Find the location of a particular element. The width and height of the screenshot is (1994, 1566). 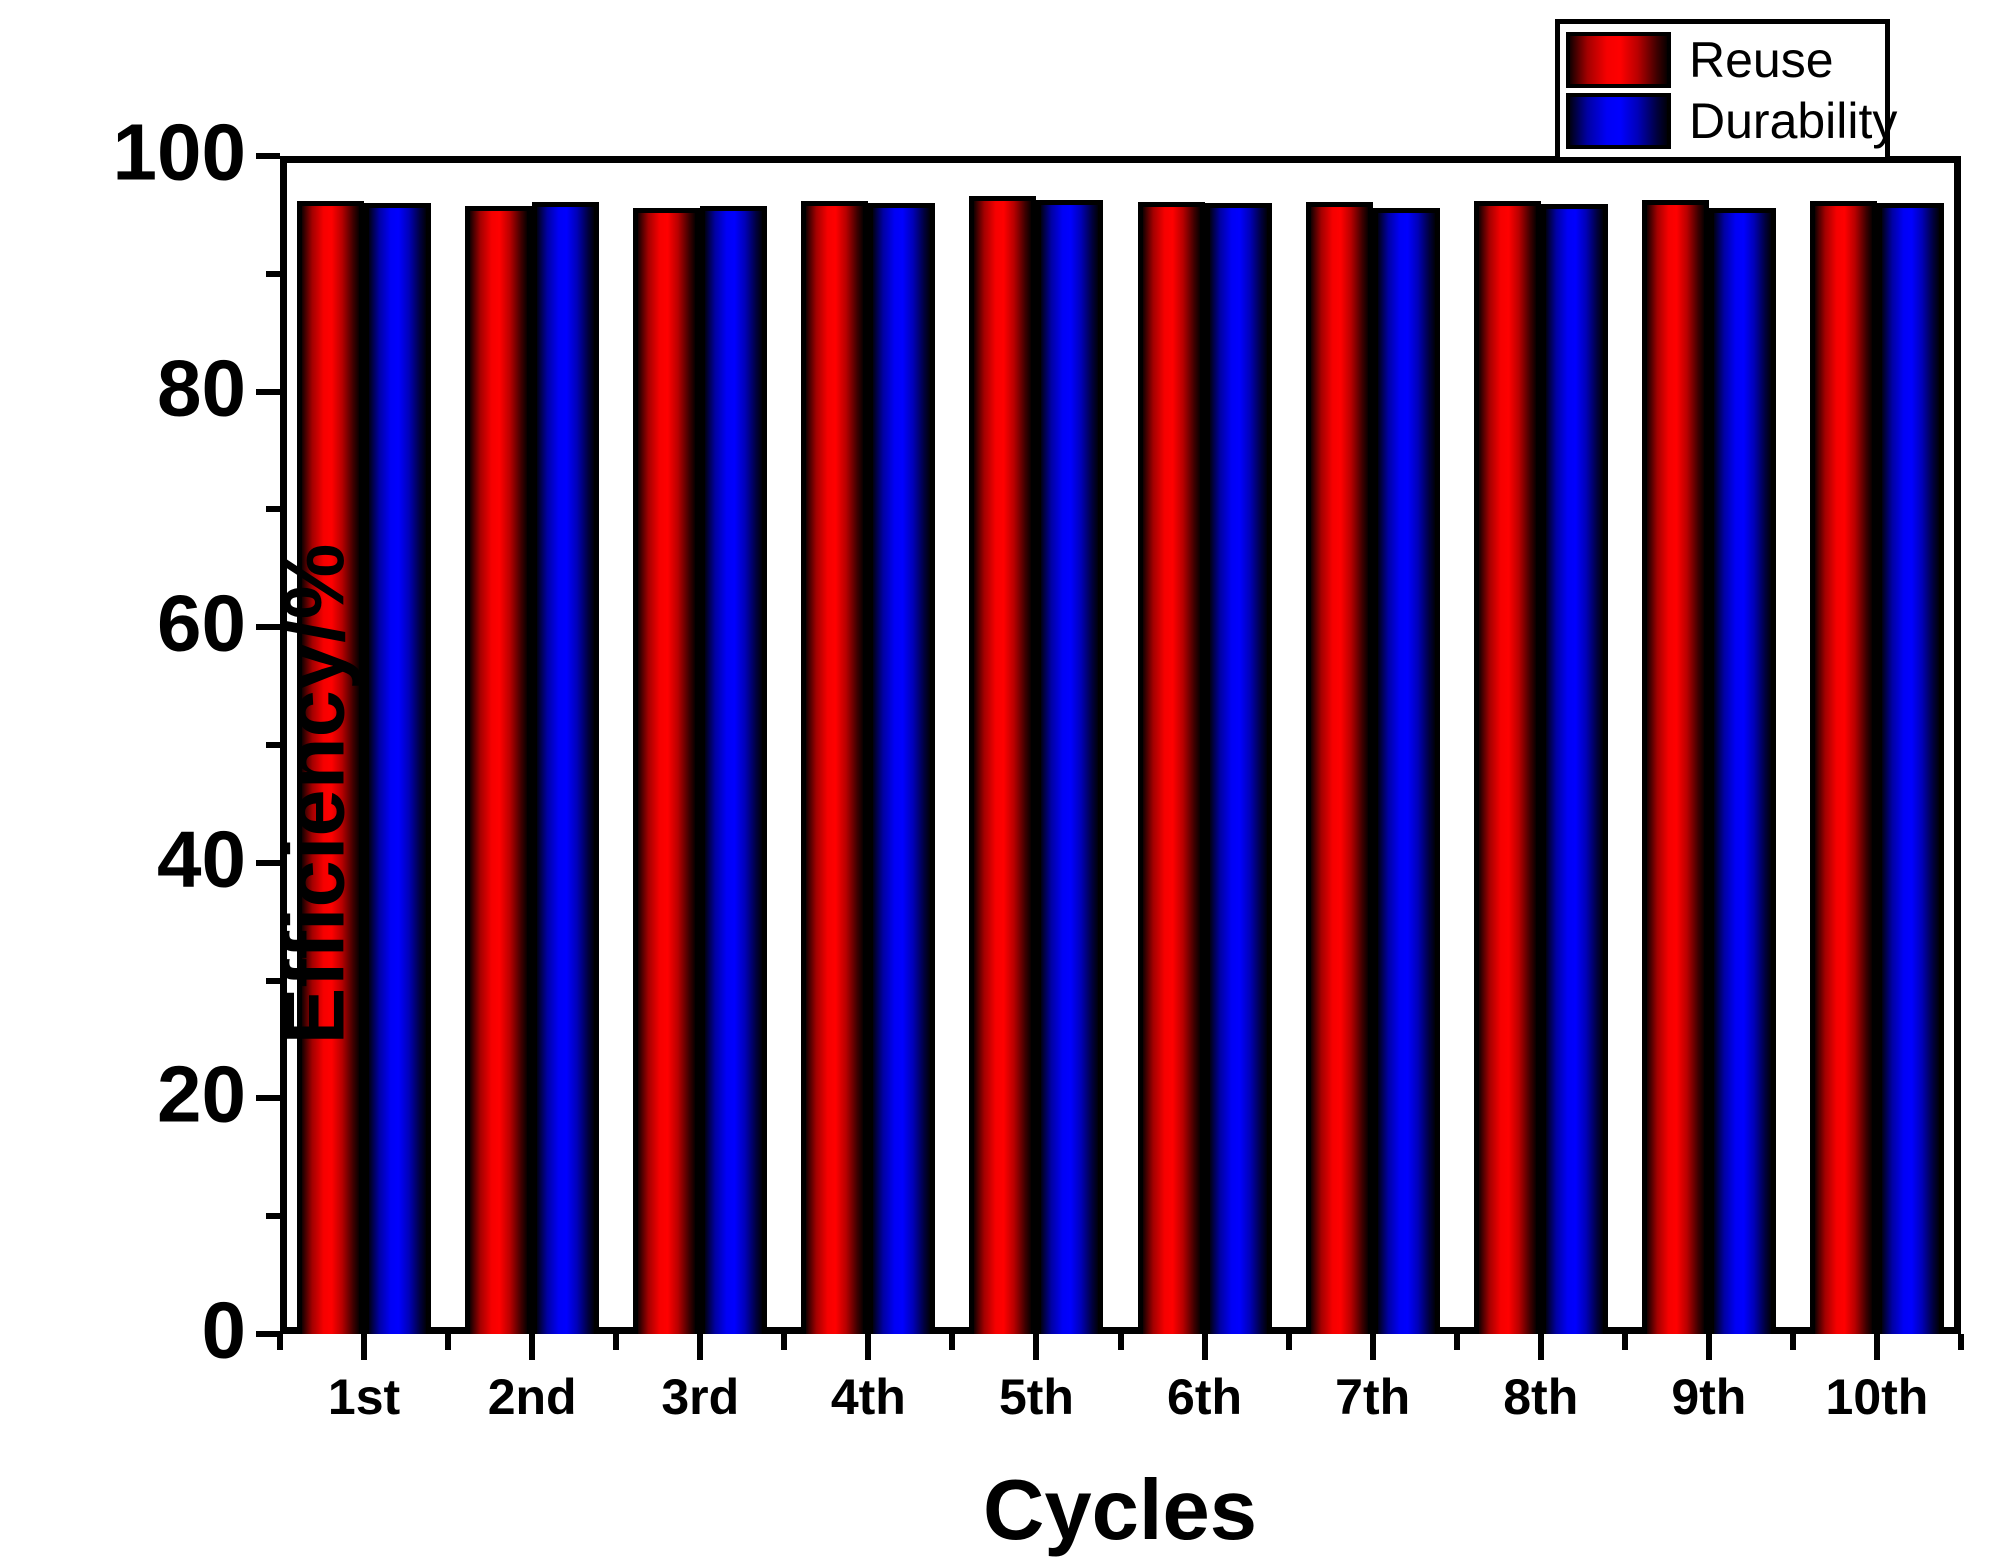

x-tick-label: 9th is located at coordinates (1709, 1397).